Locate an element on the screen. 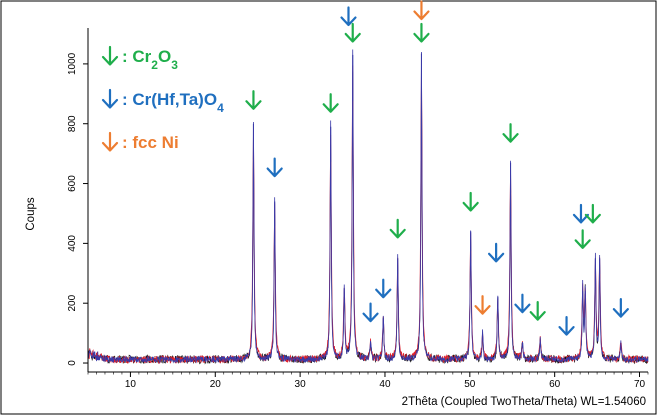 Image resolution: width=657 pixels, height=420 pixels. legend-entry-crhftao4: : Cr(Hf,Ta)O4 is located at coordinates (173, 102).